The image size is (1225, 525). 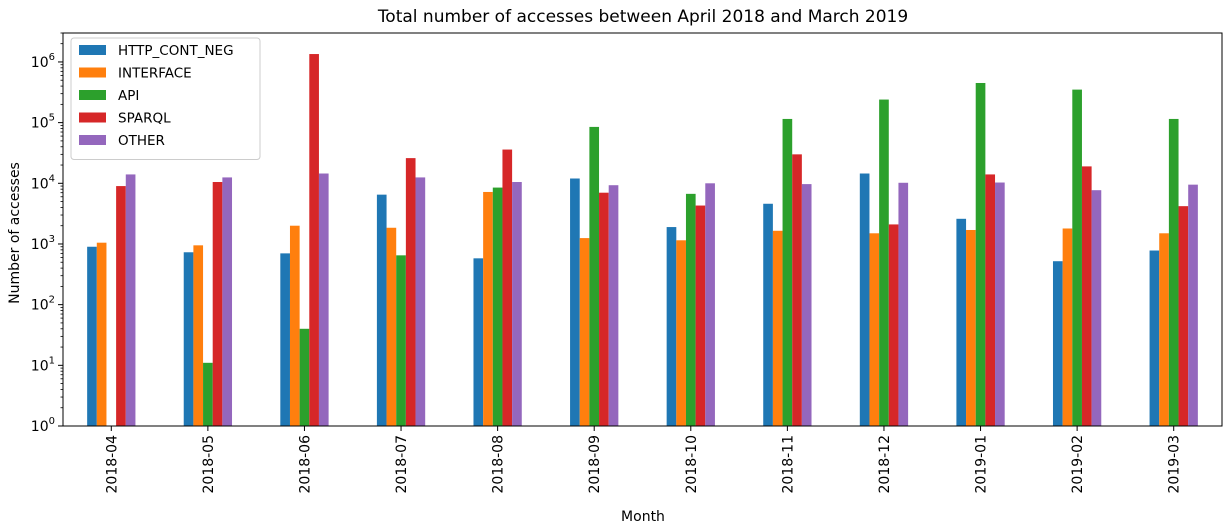 What do you see at coordinates (643, 517) in the screenshot?
I see `x-axis-label: Month` at bounding box center [643, 517].